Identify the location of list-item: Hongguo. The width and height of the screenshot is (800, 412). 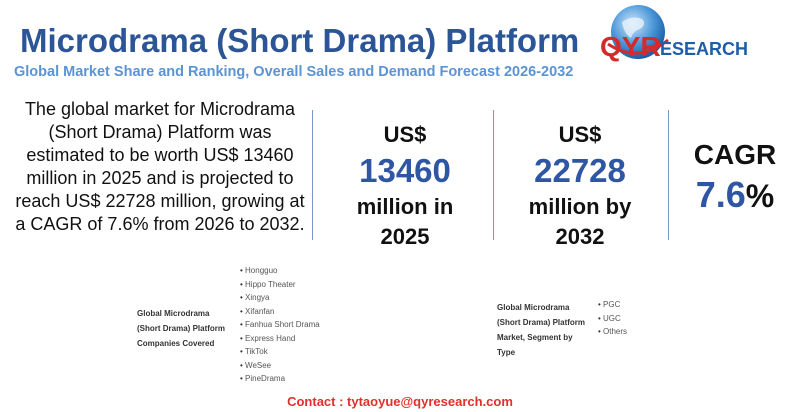
(280, 271).